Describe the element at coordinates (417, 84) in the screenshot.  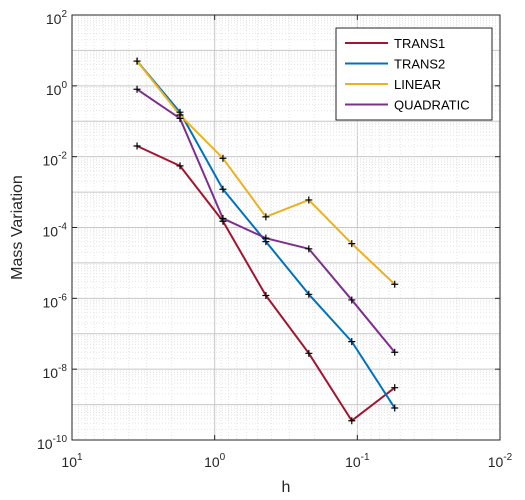
I see `legend-label-linear: LINEAR` at that location.